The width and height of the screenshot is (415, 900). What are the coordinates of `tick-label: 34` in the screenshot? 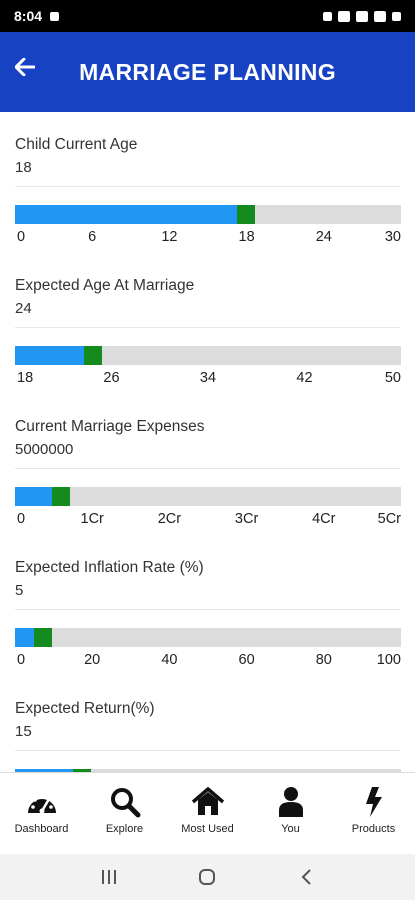 It's located at (208, 378).